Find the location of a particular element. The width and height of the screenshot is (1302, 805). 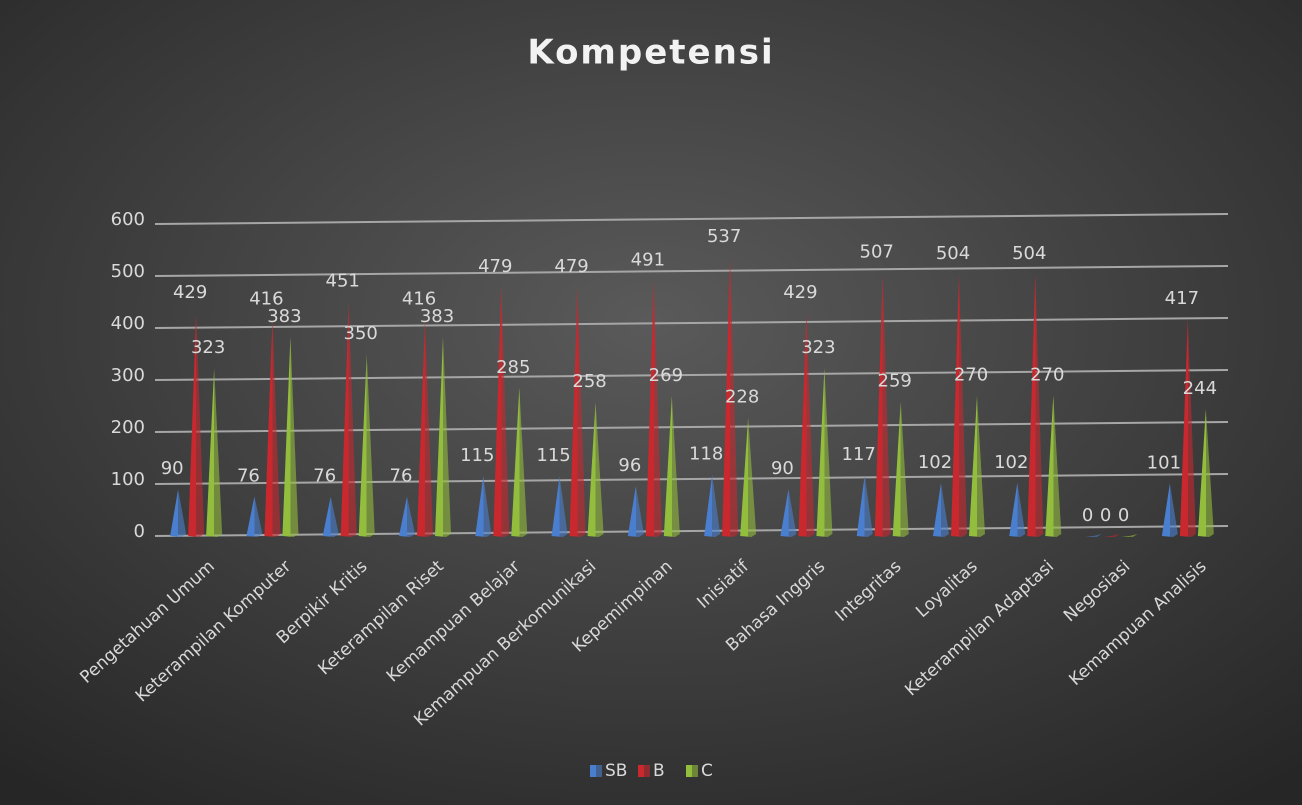

data-label: 269 is located at coordinates (666, 375).